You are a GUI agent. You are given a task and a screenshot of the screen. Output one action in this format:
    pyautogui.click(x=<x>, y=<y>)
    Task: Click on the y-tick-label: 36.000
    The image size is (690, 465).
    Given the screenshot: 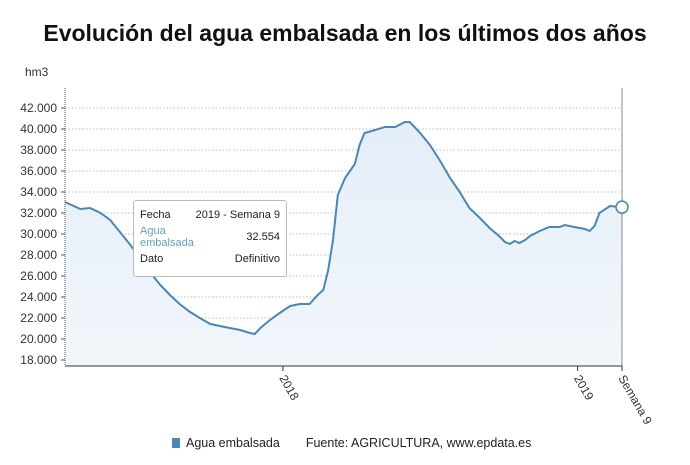 What is the action you would take?
    pyautogui.click(x=38, y=171)
    